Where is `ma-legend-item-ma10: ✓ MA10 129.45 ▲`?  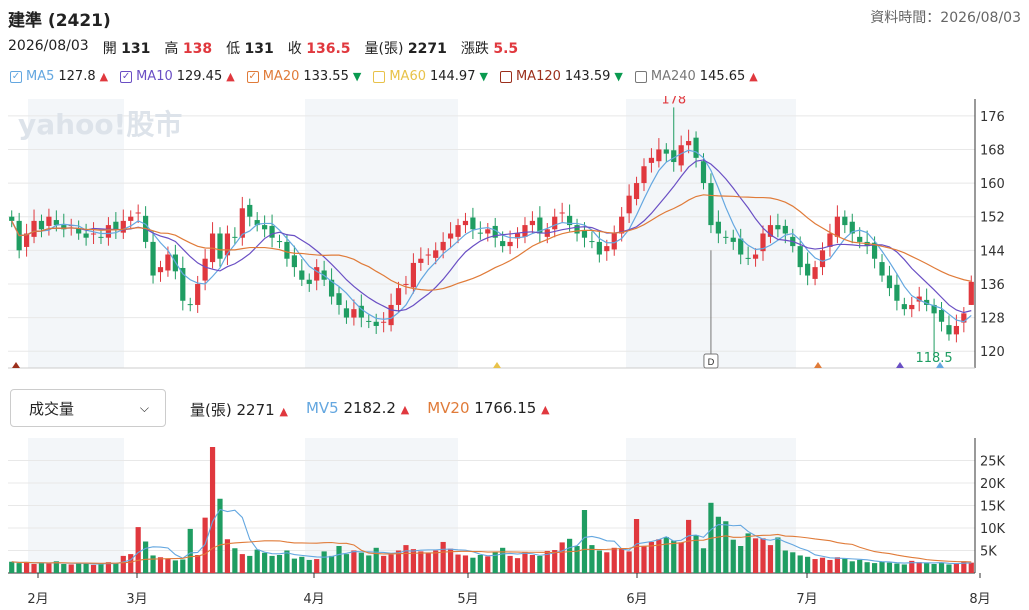
ma-legend-item-ma10: ✓ MA10 129.45 ▲ is located at coordinates (177, 76).